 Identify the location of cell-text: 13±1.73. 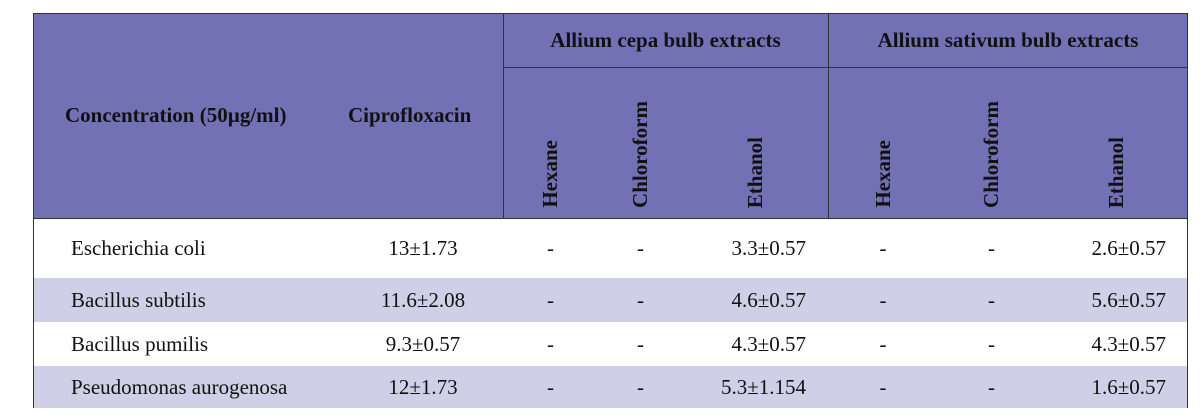
(423, 247).